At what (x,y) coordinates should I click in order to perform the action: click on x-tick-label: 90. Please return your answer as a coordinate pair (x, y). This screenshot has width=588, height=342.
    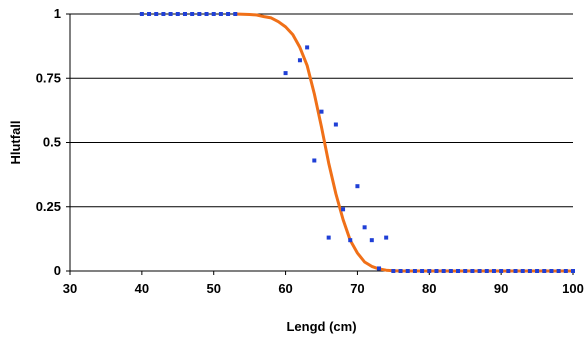
    Looking at the image, I should click on (501, 288).